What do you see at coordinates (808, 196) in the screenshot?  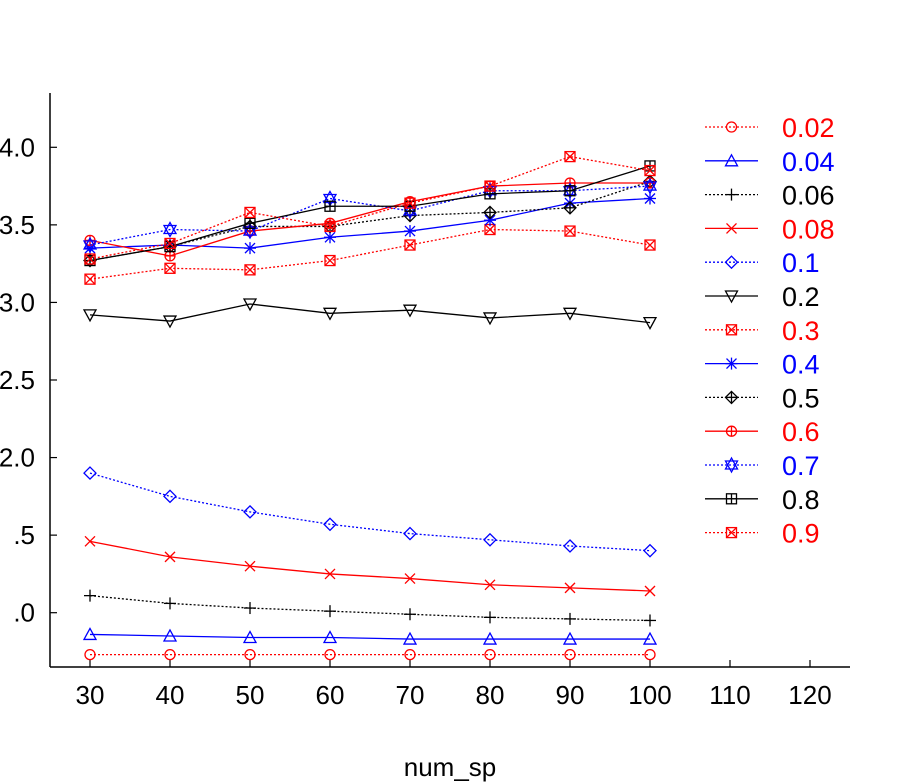 I see `legend-label: 0.06` at bounding box center [808, 196].